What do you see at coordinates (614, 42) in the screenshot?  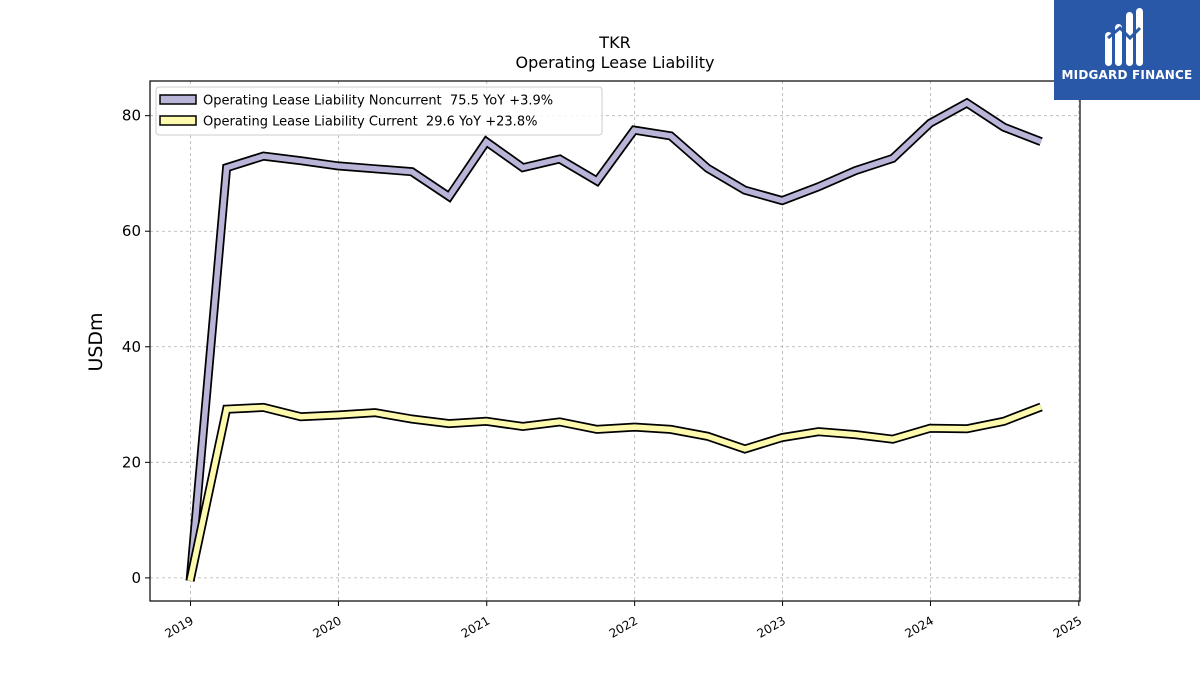 I see `chart-title: TKR` at bounding box center [614, 42].